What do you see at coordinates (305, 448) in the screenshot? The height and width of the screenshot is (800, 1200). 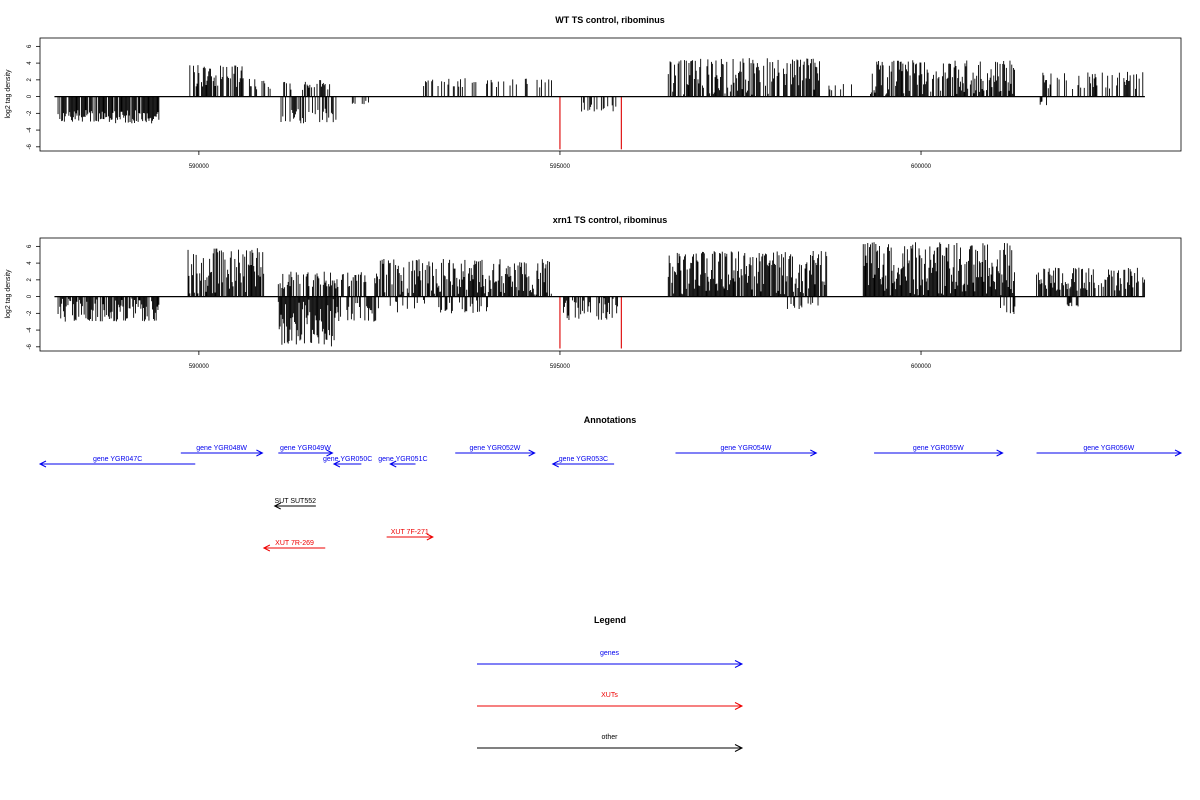 I see `feature-label: gene YGR049W` at bounding box center [305, 448].